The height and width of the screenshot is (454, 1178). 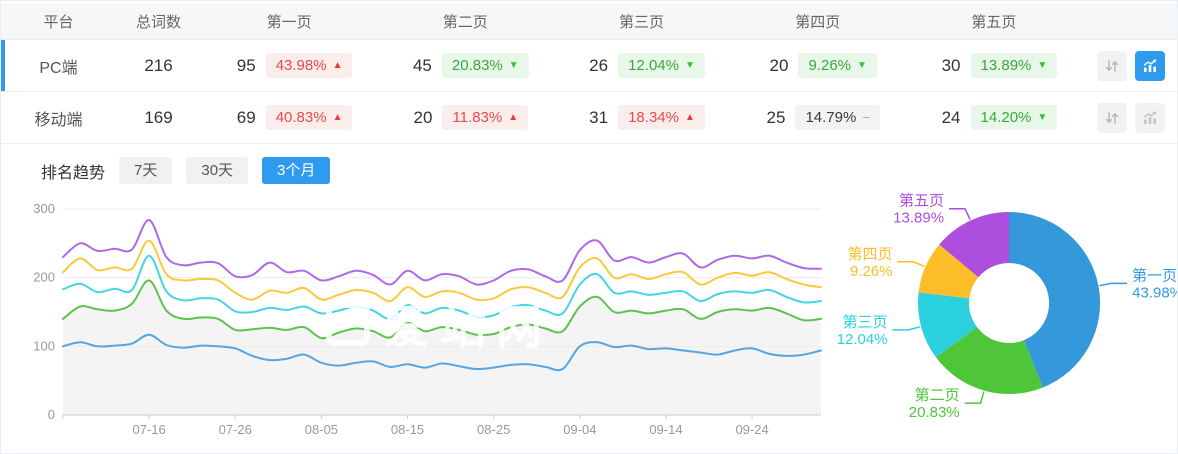 I want to click on donut-label-pct: 9.26%, so click(x=871, y=271).